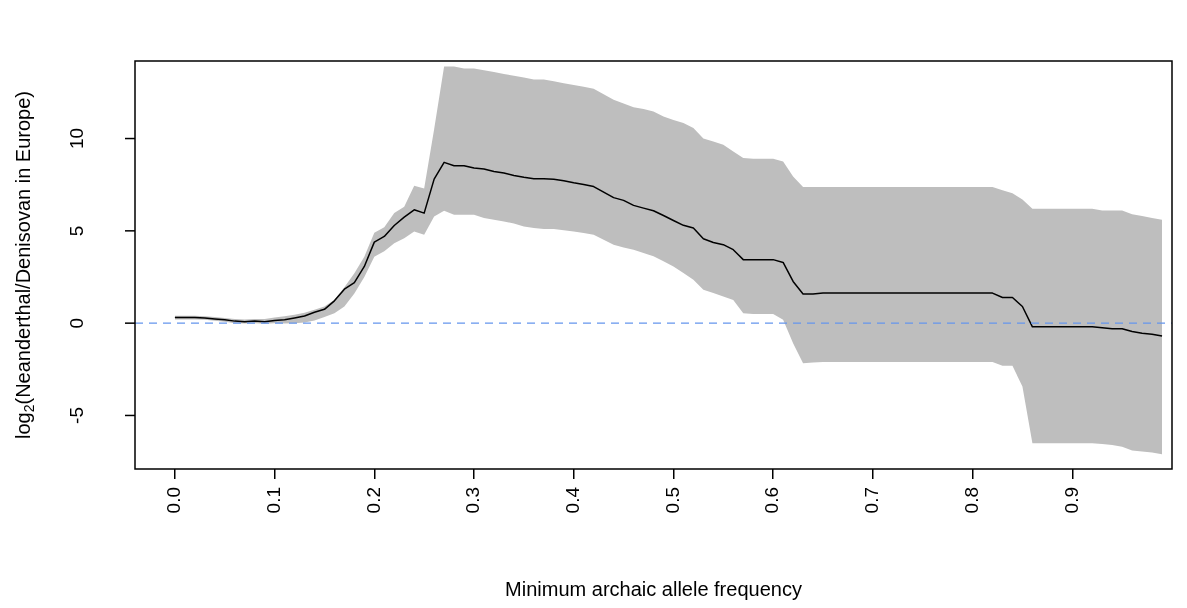  I want to click on x-tick-label: 0.5, so click(672, 500).